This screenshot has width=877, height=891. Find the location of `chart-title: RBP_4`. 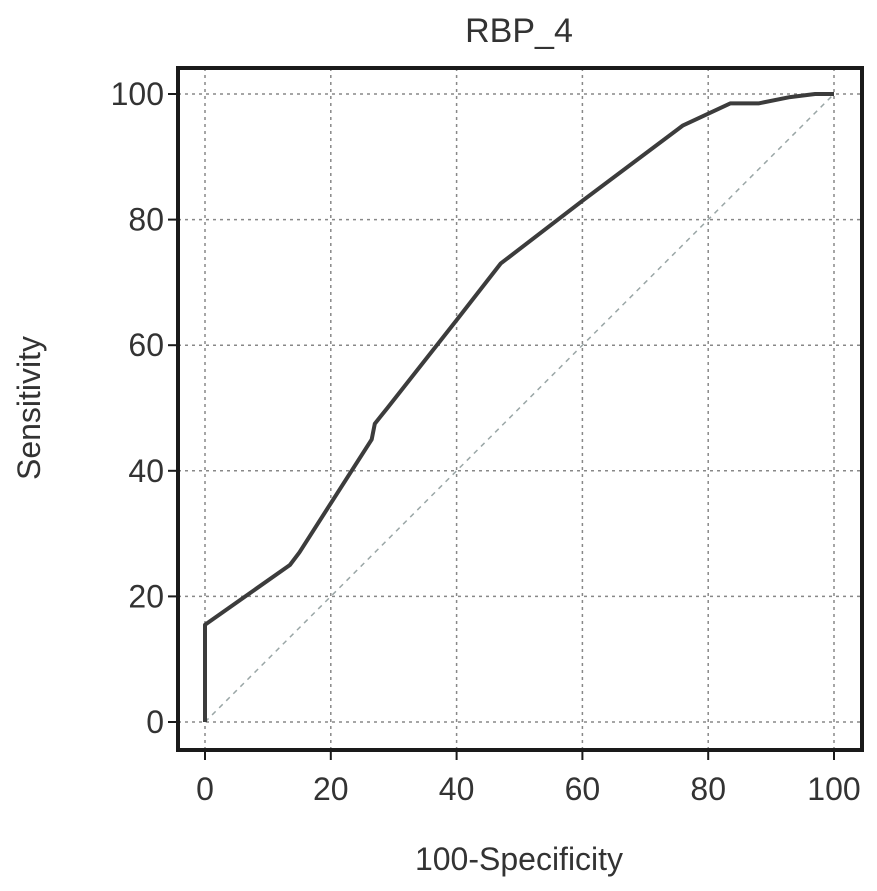

chart-title: RBP_4 is located at coordinates (519, 31).